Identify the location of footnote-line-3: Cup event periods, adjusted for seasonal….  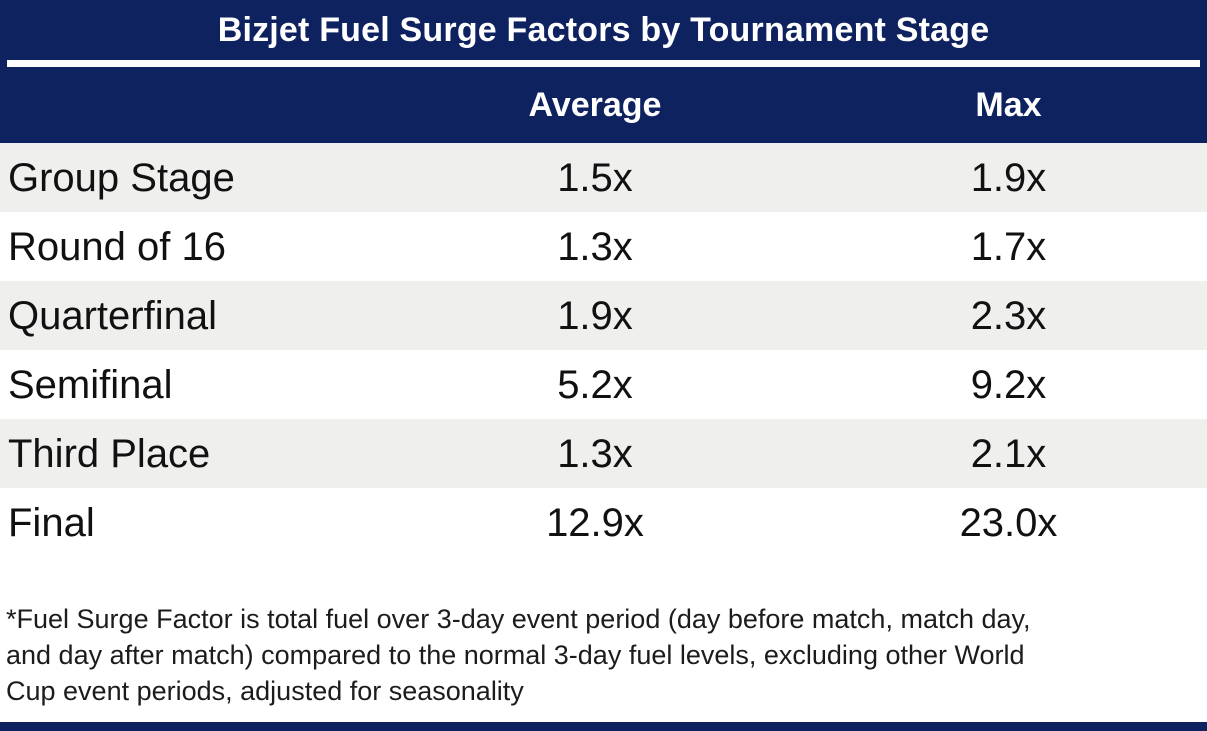
(265, 691).